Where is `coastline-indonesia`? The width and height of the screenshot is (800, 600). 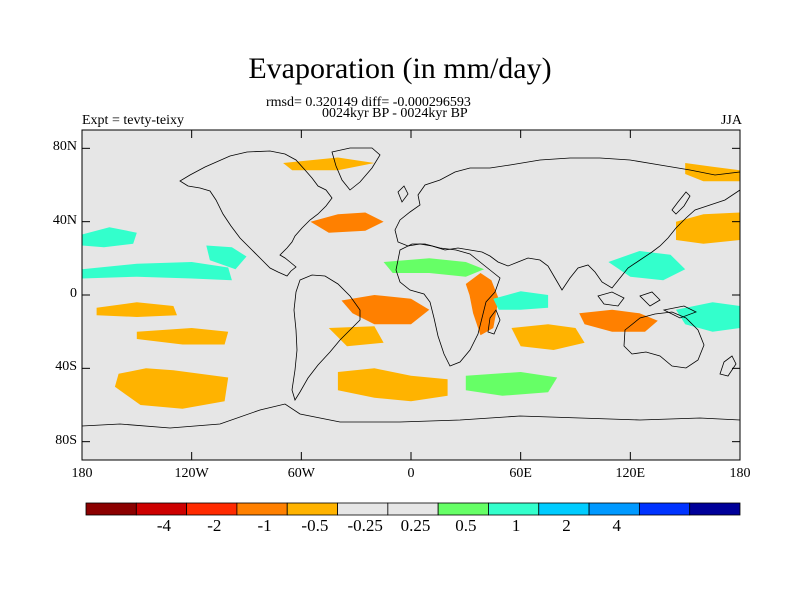 coastline-indonesia is located at coordinates (647, 305).